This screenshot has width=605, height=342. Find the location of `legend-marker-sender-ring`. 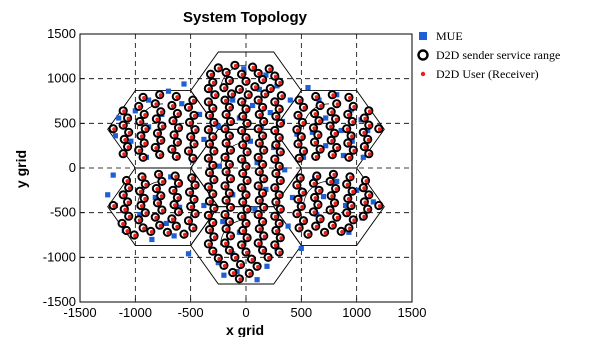

legend-marker-sender-ring is located at coordinates (423, 55).